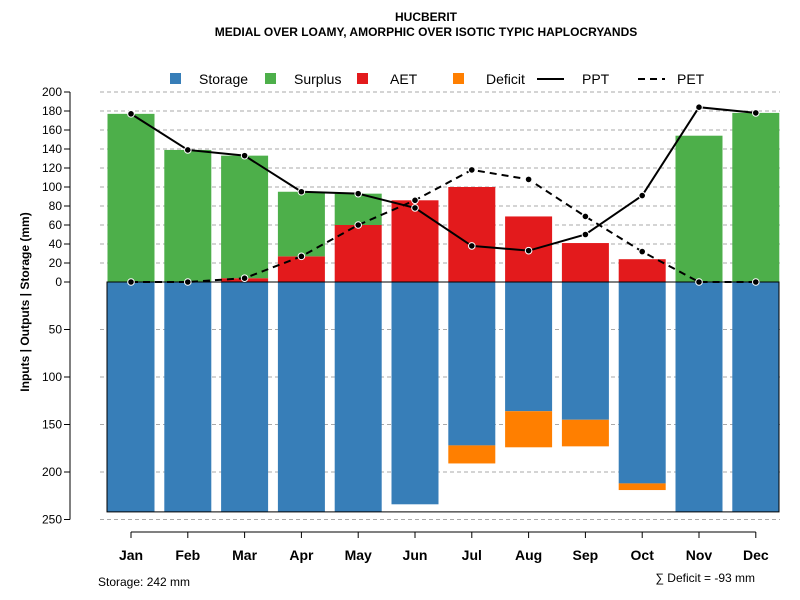 The image size is (800, 600). What do you see at coordinates (699, 555) in the screenshot?
I see `x-tick-label: Nov` at bounding box center [699, 555].